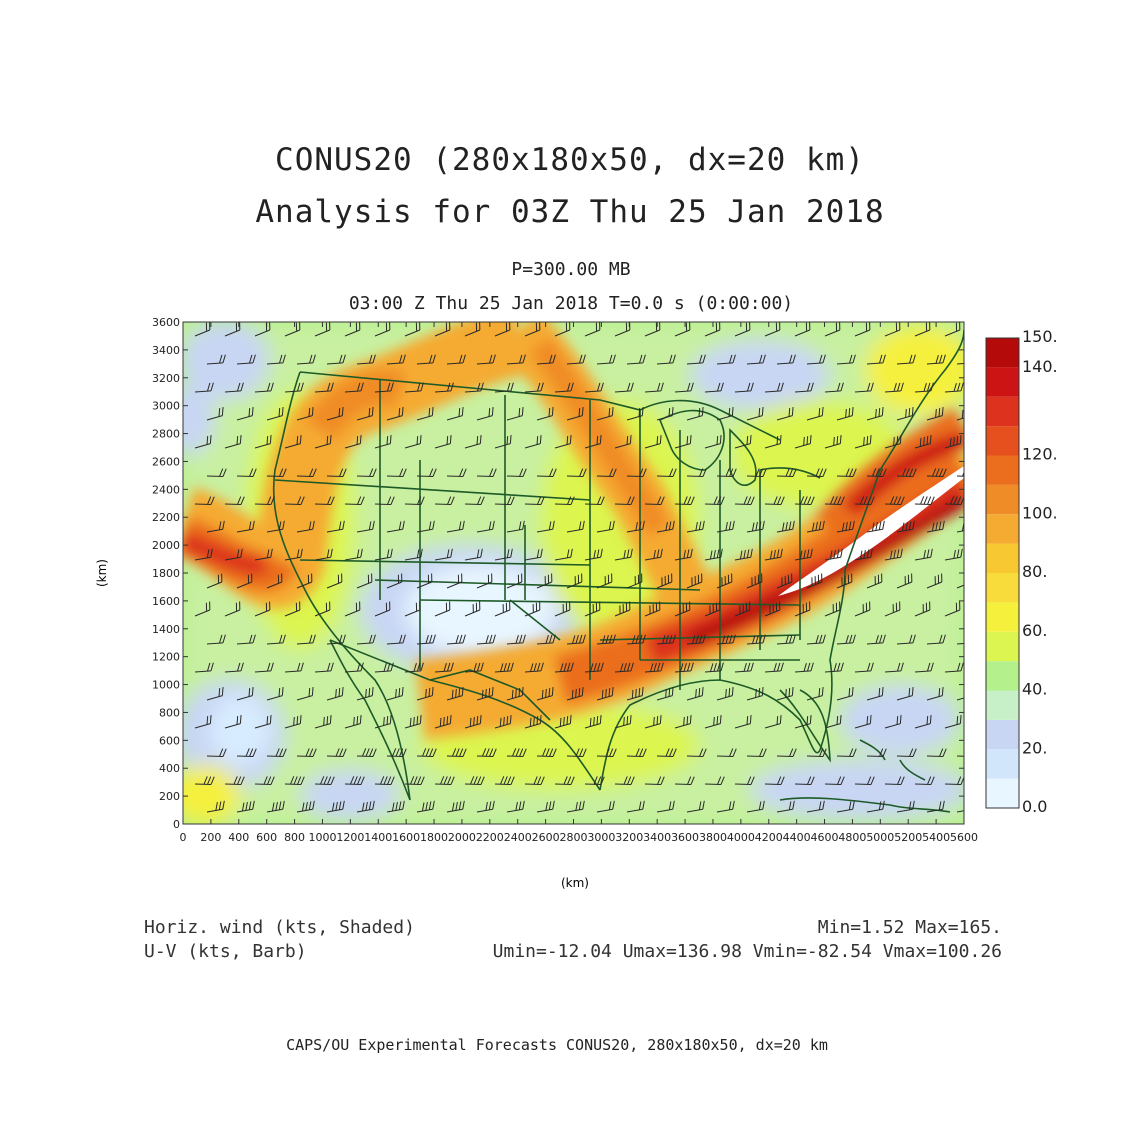 The image size is (1148, 1148). I want to click on x-tick-label: 200, so click(210, 837).